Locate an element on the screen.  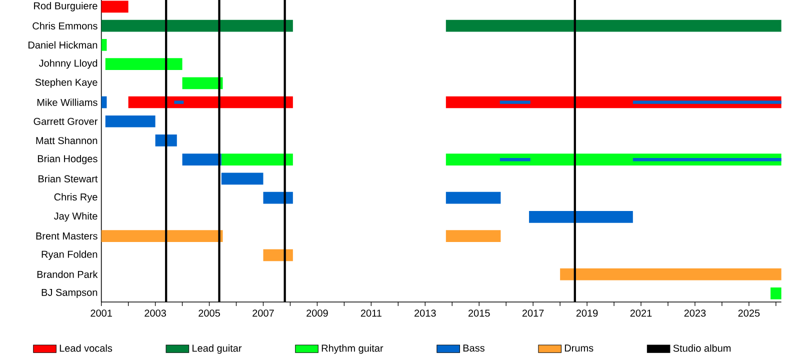
x-tick-label: 2007 is located at coordinates (263, 313).